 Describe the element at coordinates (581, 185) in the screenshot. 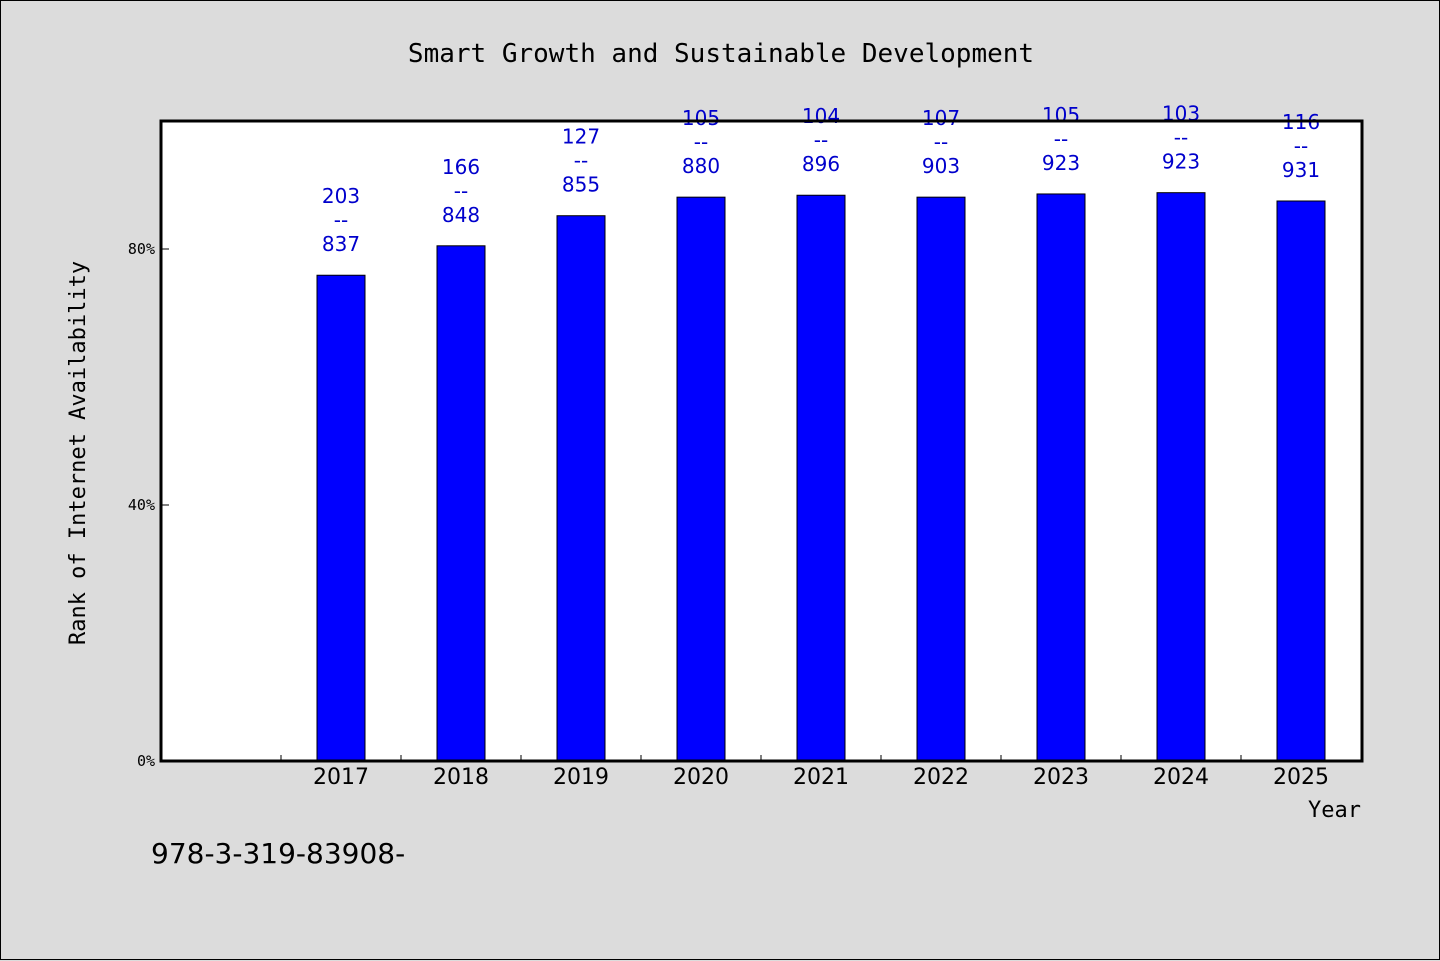

I see `bar-label-bottom-2019: 855` at that location.